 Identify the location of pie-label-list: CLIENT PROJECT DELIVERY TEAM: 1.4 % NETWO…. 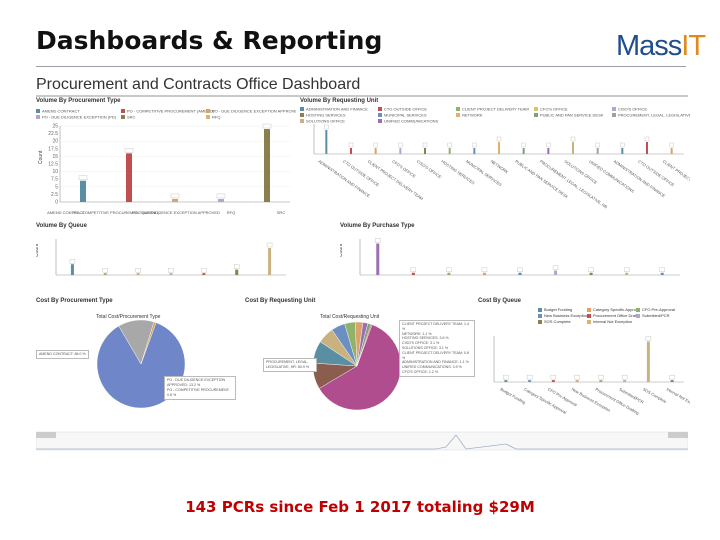
(437, 348).